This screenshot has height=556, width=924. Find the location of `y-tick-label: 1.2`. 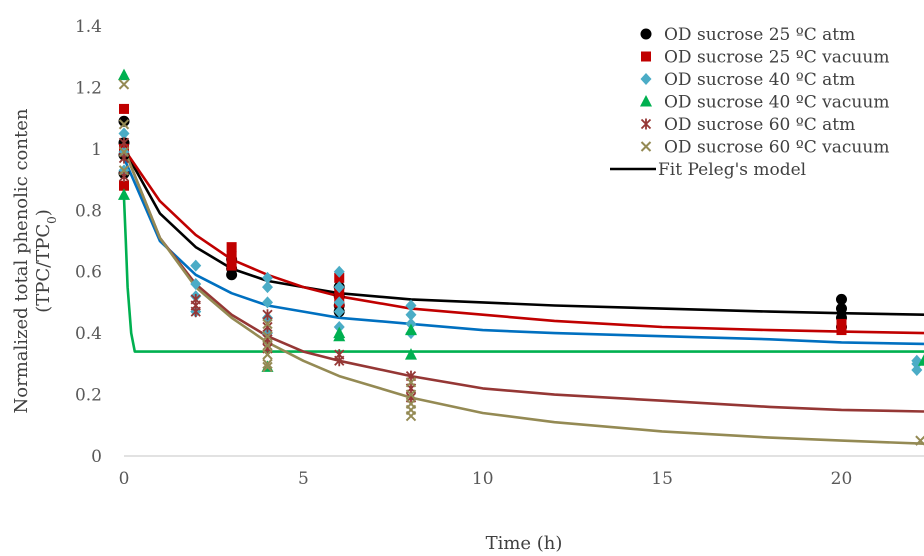

y-tick-label: 1.2 is located at coordinates (88, 88).